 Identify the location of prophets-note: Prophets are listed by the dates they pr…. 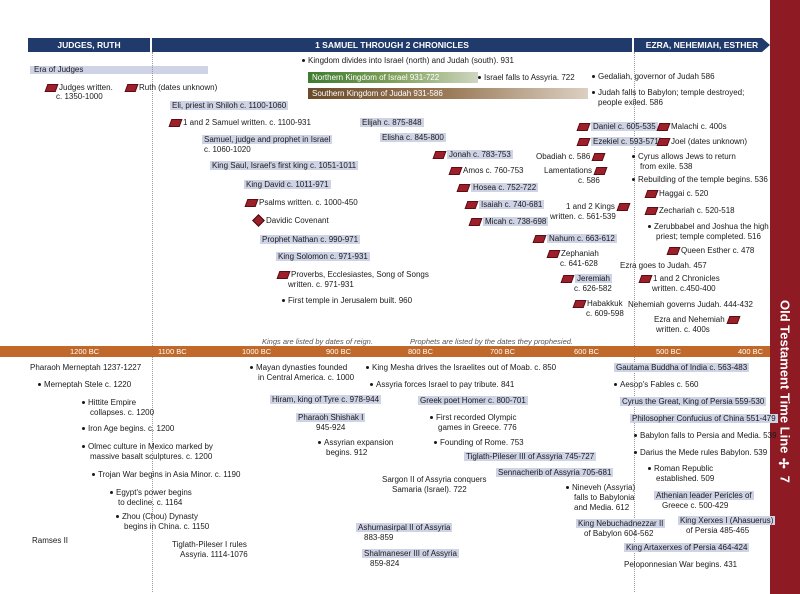
(492, 341).